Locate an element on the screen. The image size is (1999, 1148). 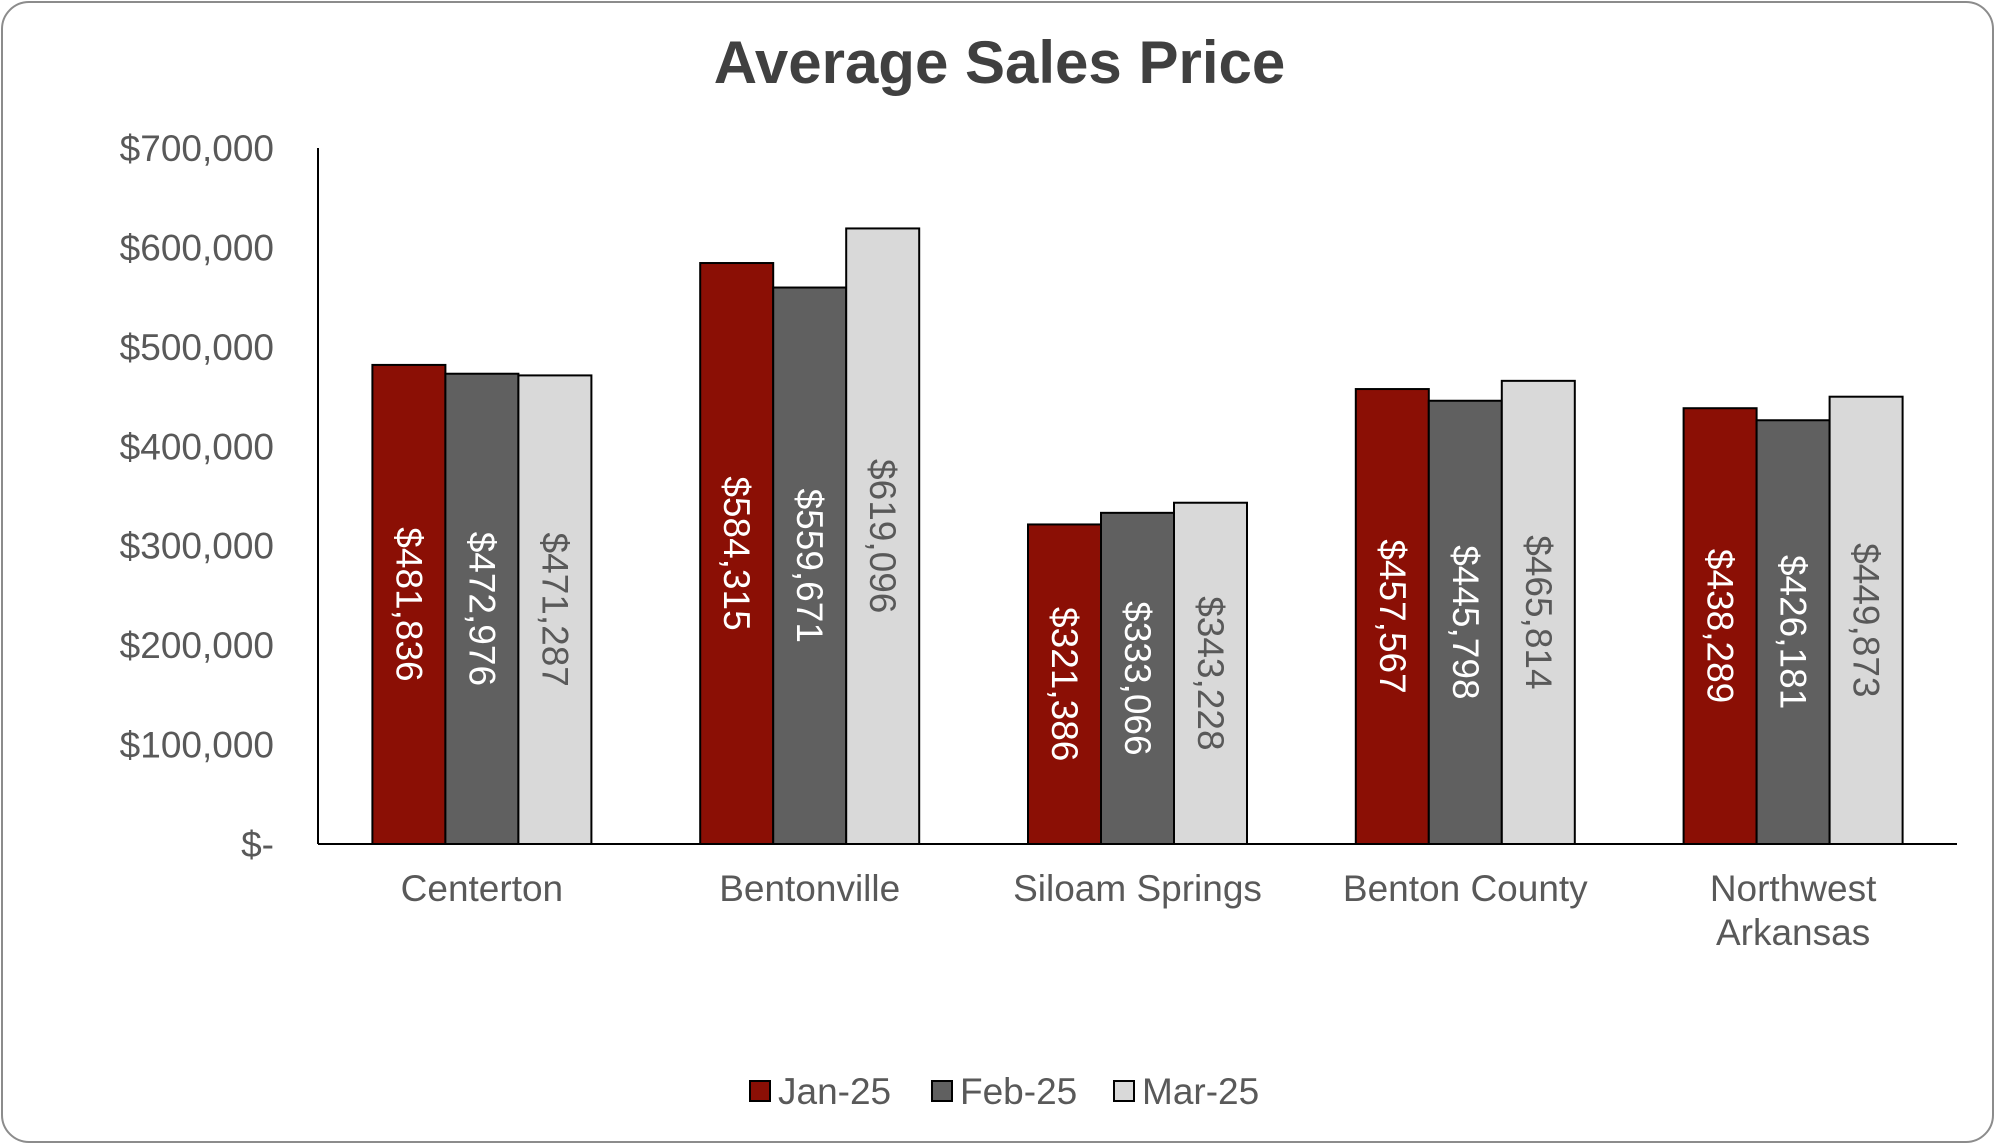
legend-label: Mar-25 is located at coordinates (1200, 1091).